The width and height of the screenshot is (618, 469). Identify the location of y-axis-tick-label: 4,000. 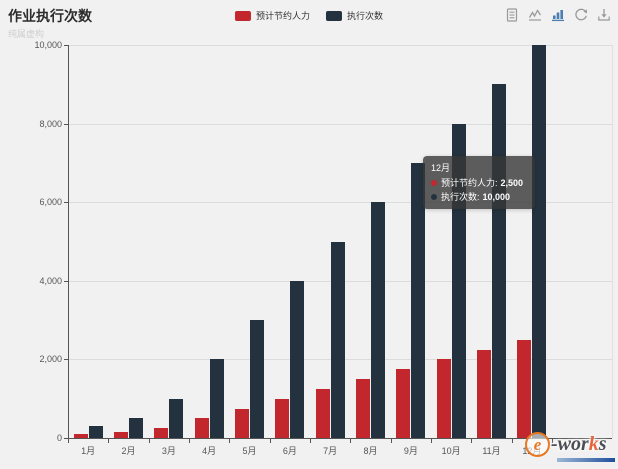
(50, 280).